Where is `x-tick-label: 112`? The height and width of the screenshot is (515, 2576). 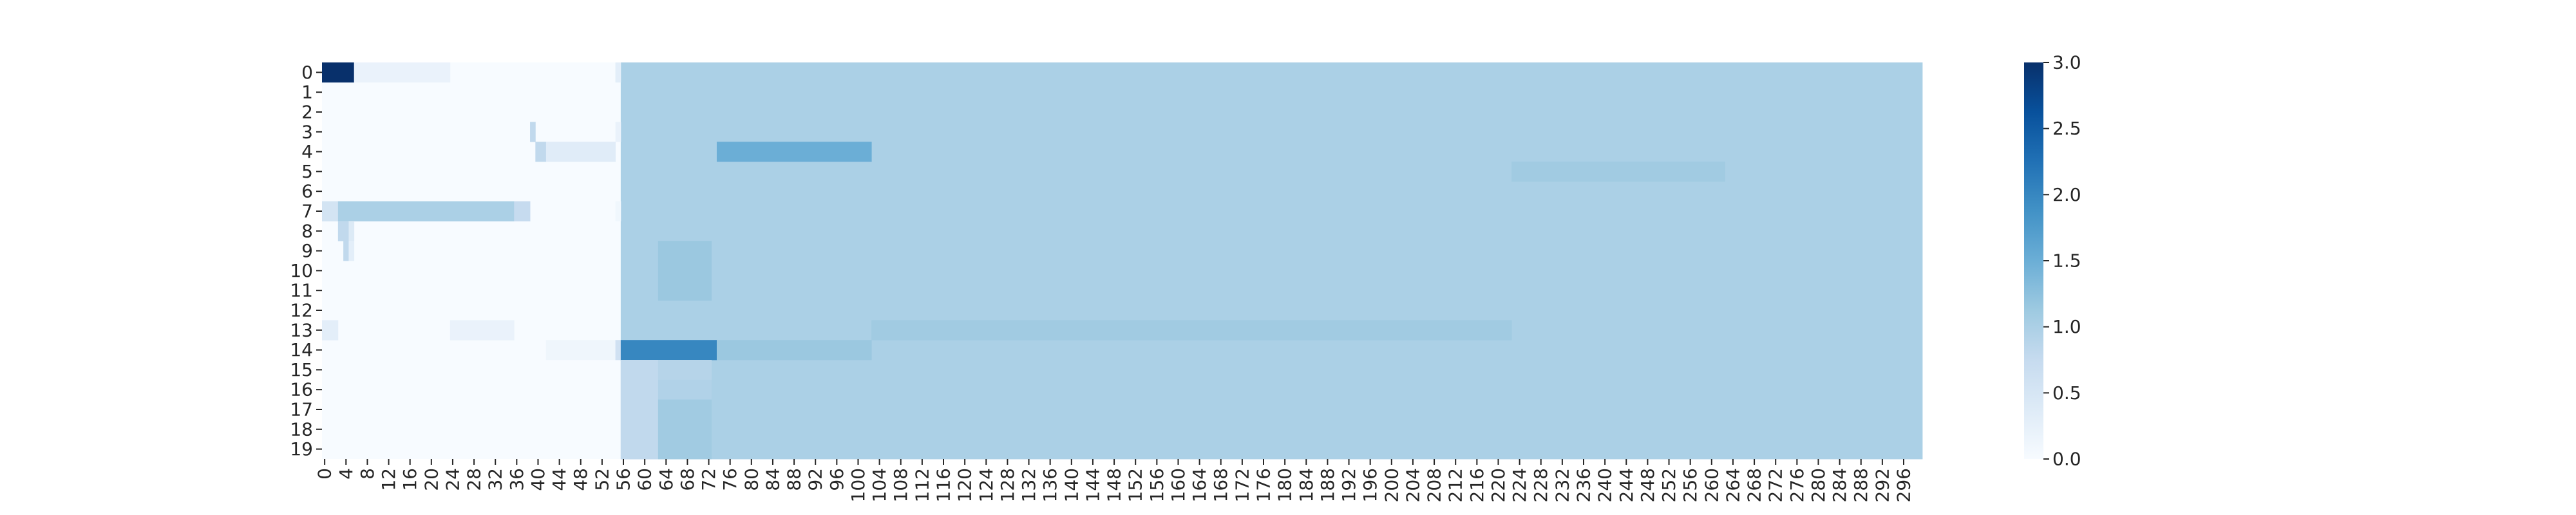
x-tick-label: 112 is located at coordinates (922, 485).